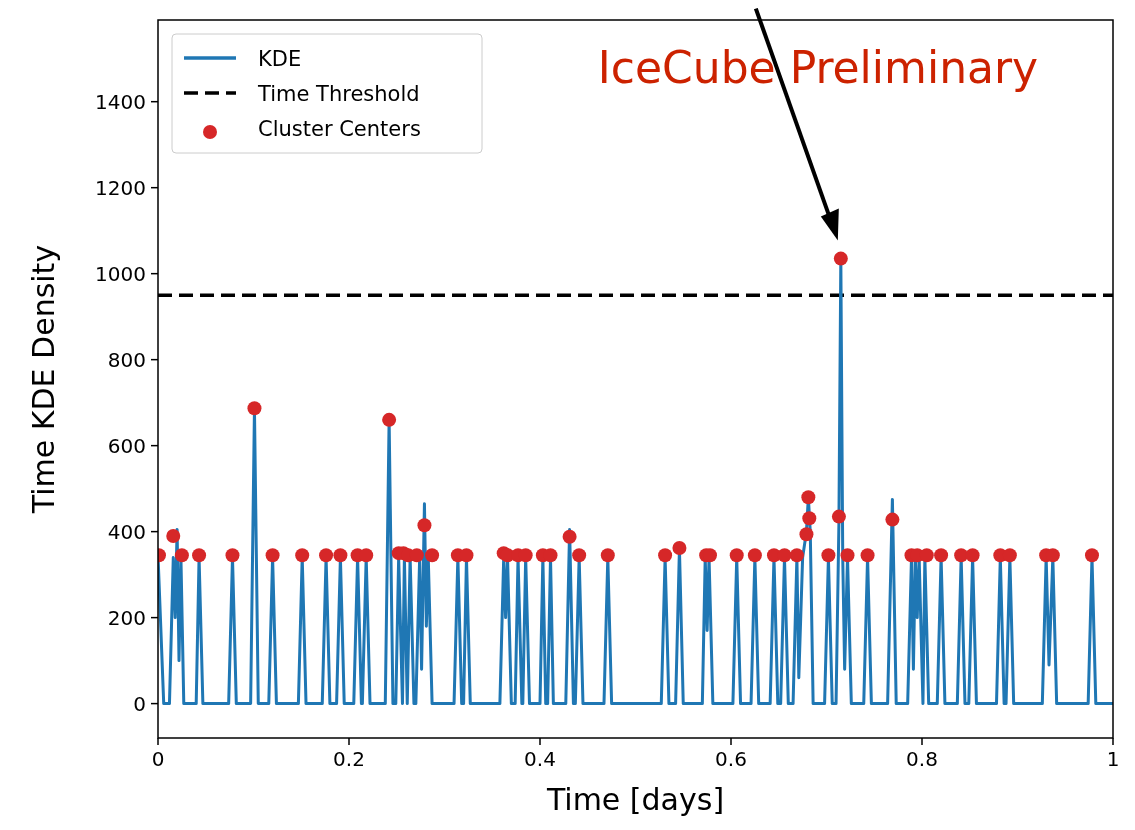  What do you see at coordinates (922, 759) in the screenshot?
I see `x-tick-label: 0.8` at bounding box center [922, 759].